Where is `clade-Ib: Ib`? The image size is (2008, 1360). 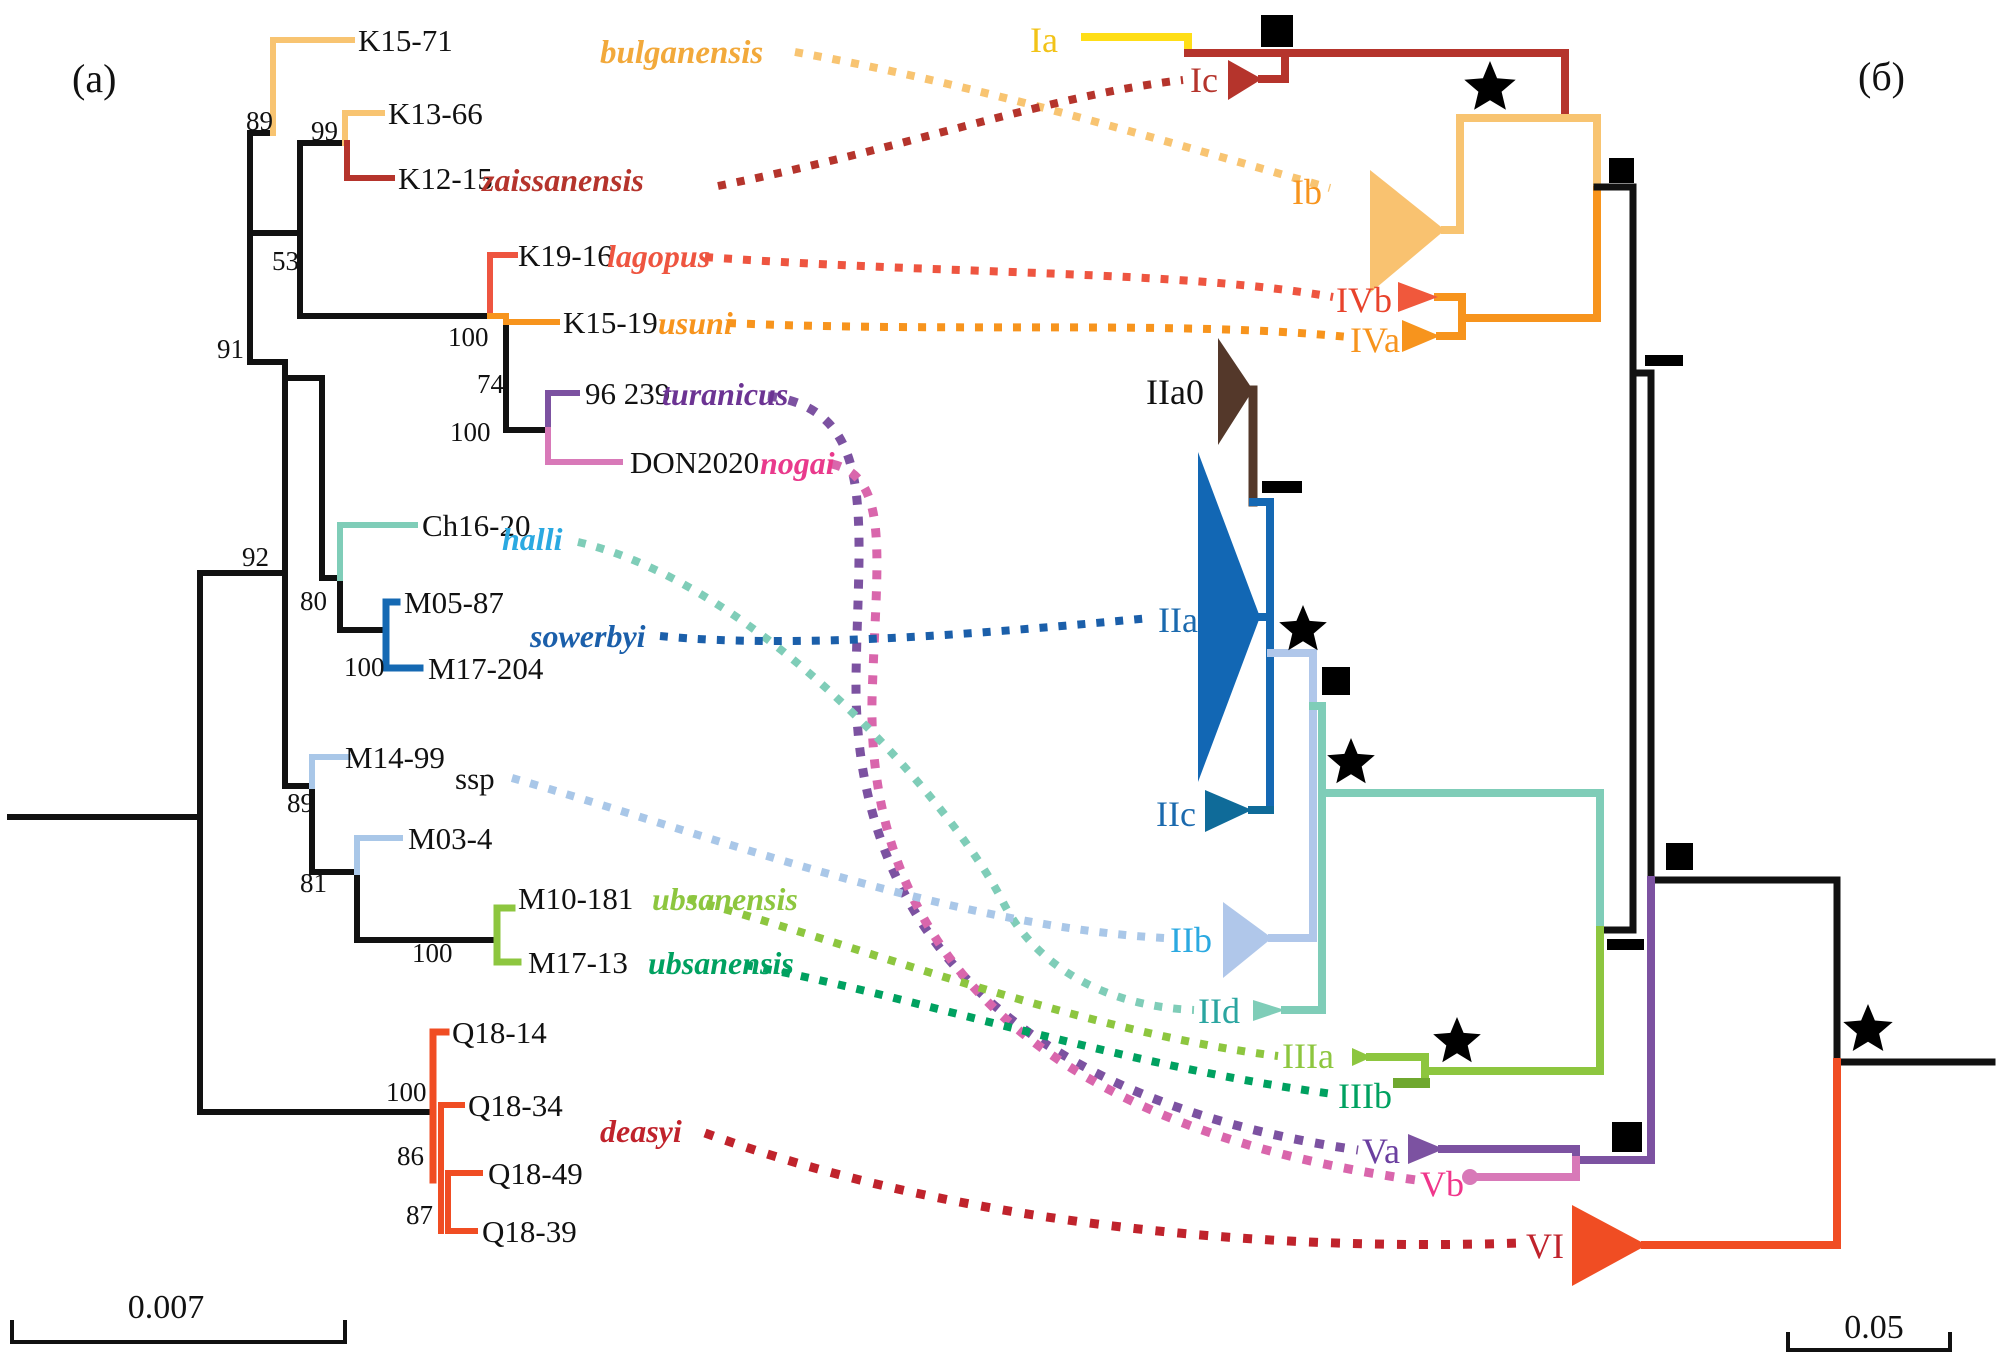 clade-Ib: Ib is located at coordinates (1307, 192).